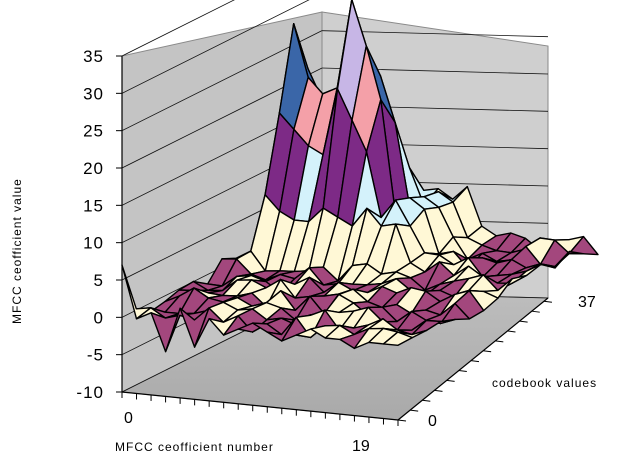 The width and height of the screenshot is (641, 454). I want to click on y-axis-title: MFCC ceofficient value, so click(17, 251).